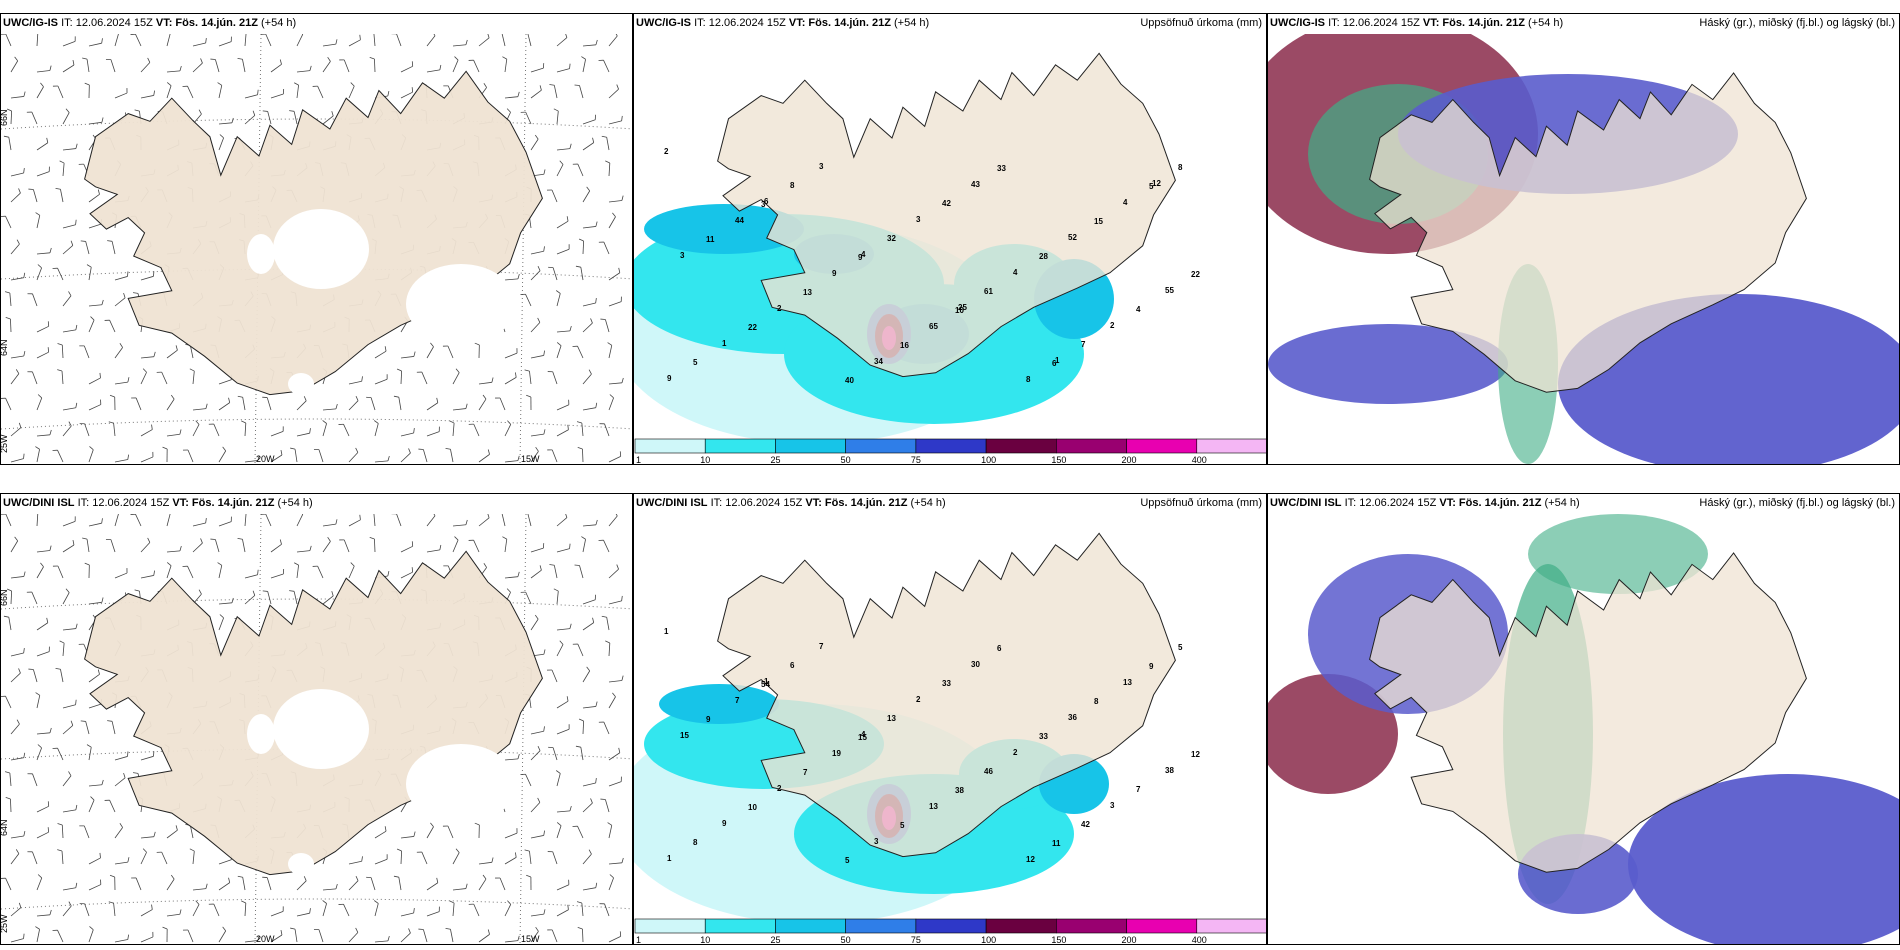 The height and width of the screenshot is (950, 1900). I want to click on colorbar-tick: 150, so click(1058, 939).